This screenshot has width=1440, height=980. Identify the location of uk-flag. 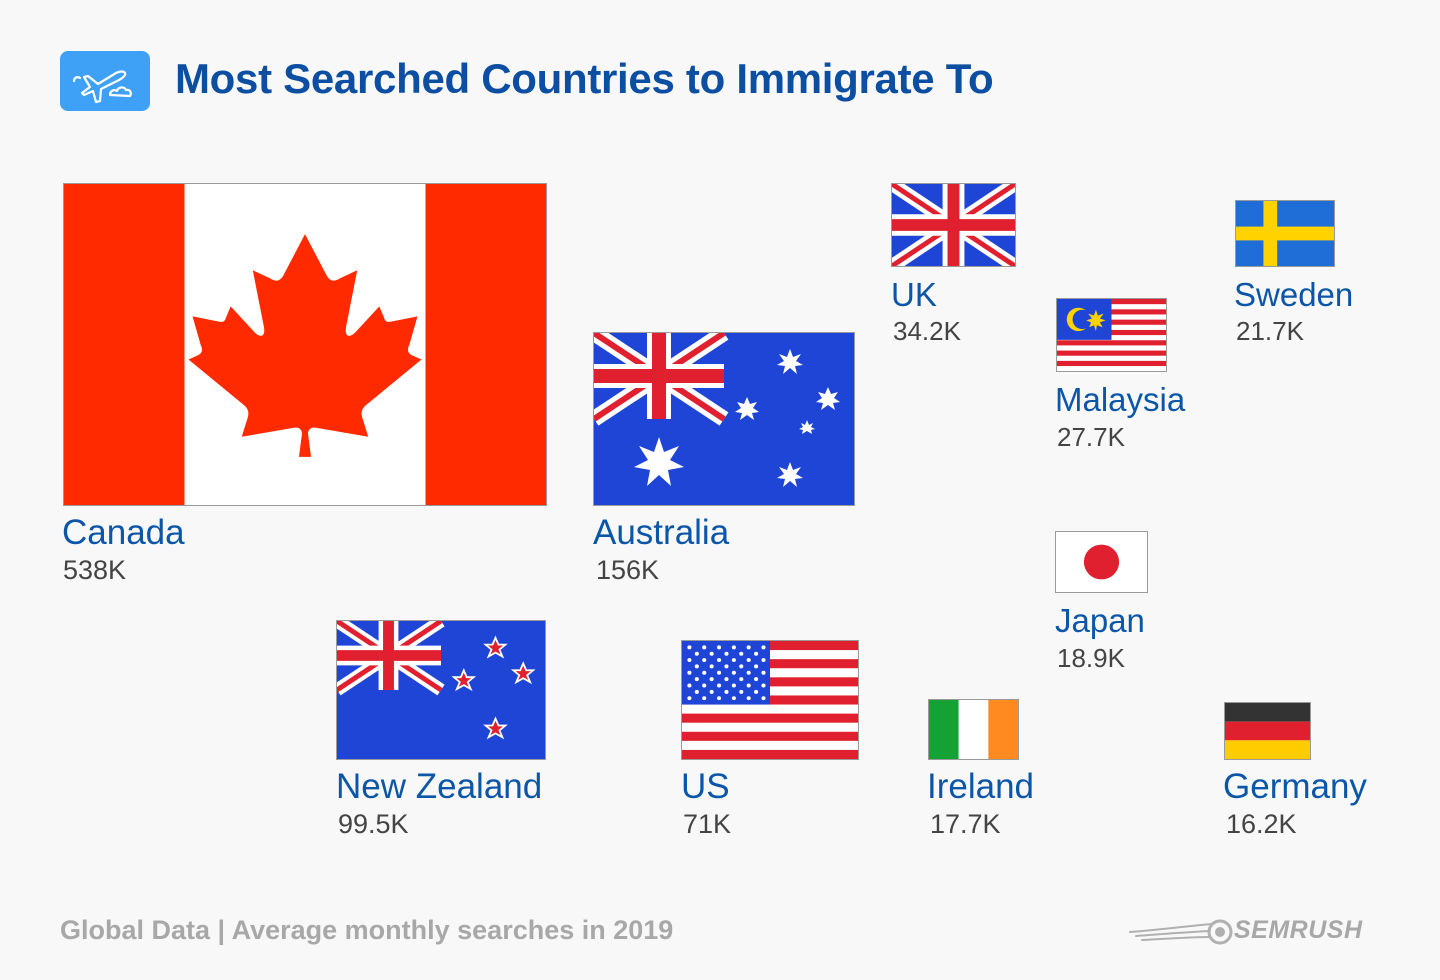
(953, 225).